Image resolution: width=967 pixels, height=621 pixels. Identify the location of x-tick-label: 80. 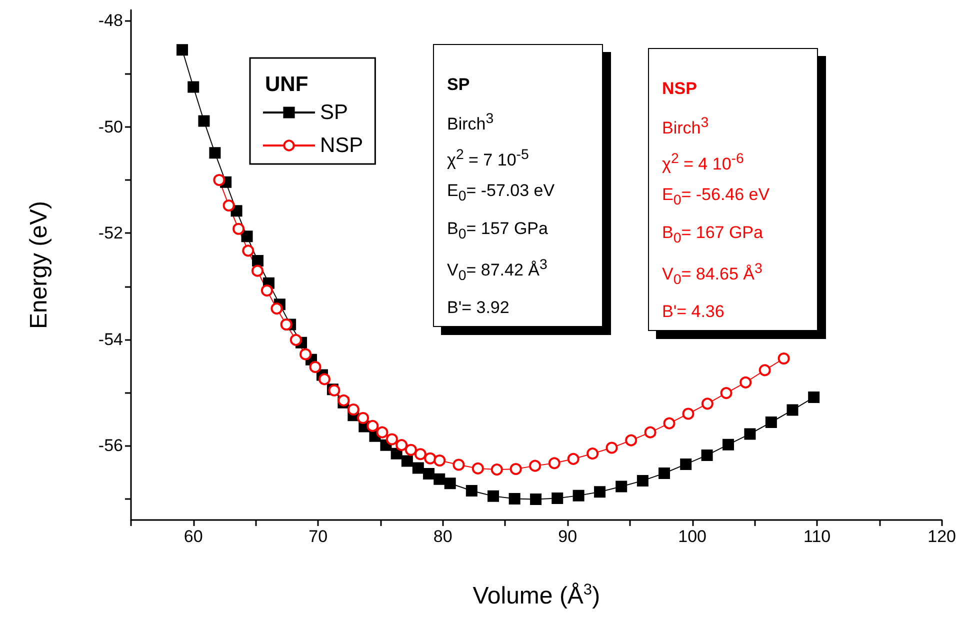
(442, 536).